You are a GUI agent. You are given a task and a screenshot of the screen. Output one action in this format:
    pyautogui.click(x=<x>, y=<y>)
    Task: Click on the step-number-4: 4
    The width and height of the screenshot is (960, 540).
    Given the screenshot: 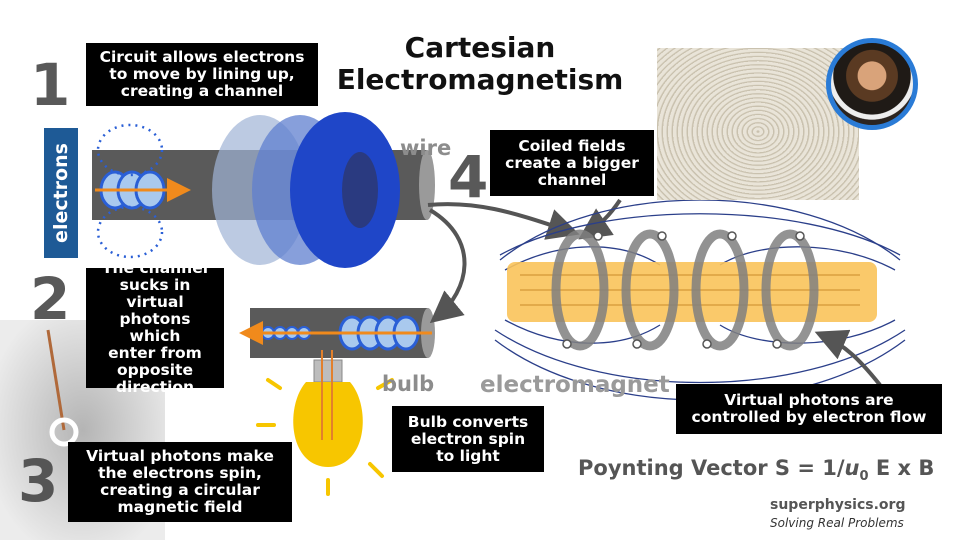 What is the action you would take?
    pyautogui.click(x=468, y=177)
    